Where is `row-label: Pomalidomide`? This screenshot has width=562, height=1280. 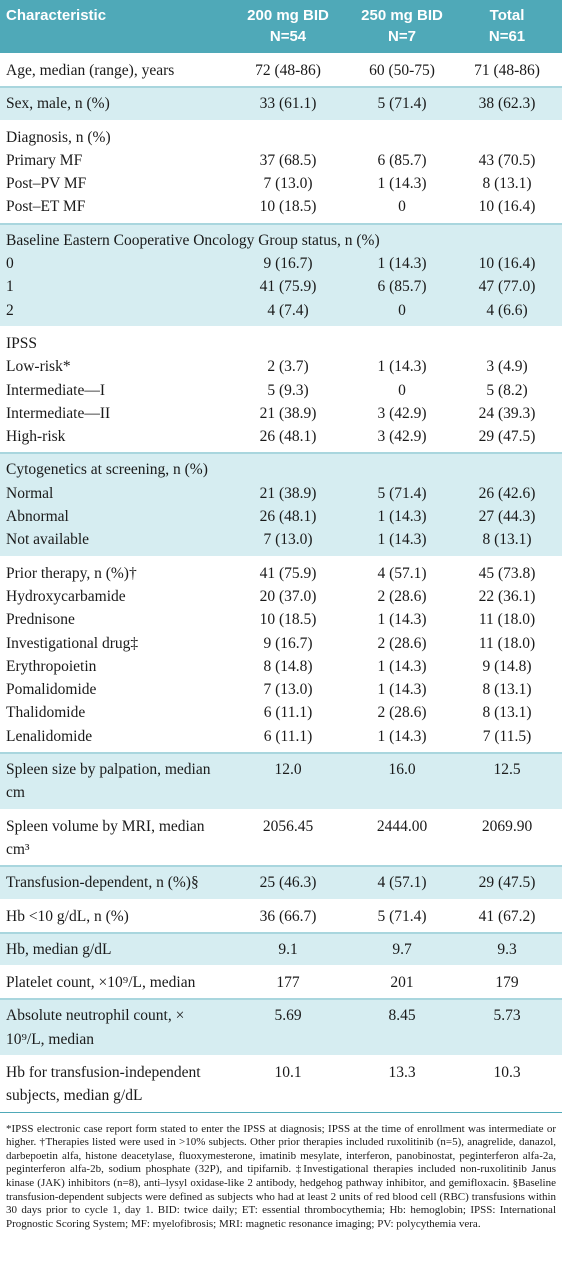
row-label: Pomalidomide is located at coordinates (51, 690).